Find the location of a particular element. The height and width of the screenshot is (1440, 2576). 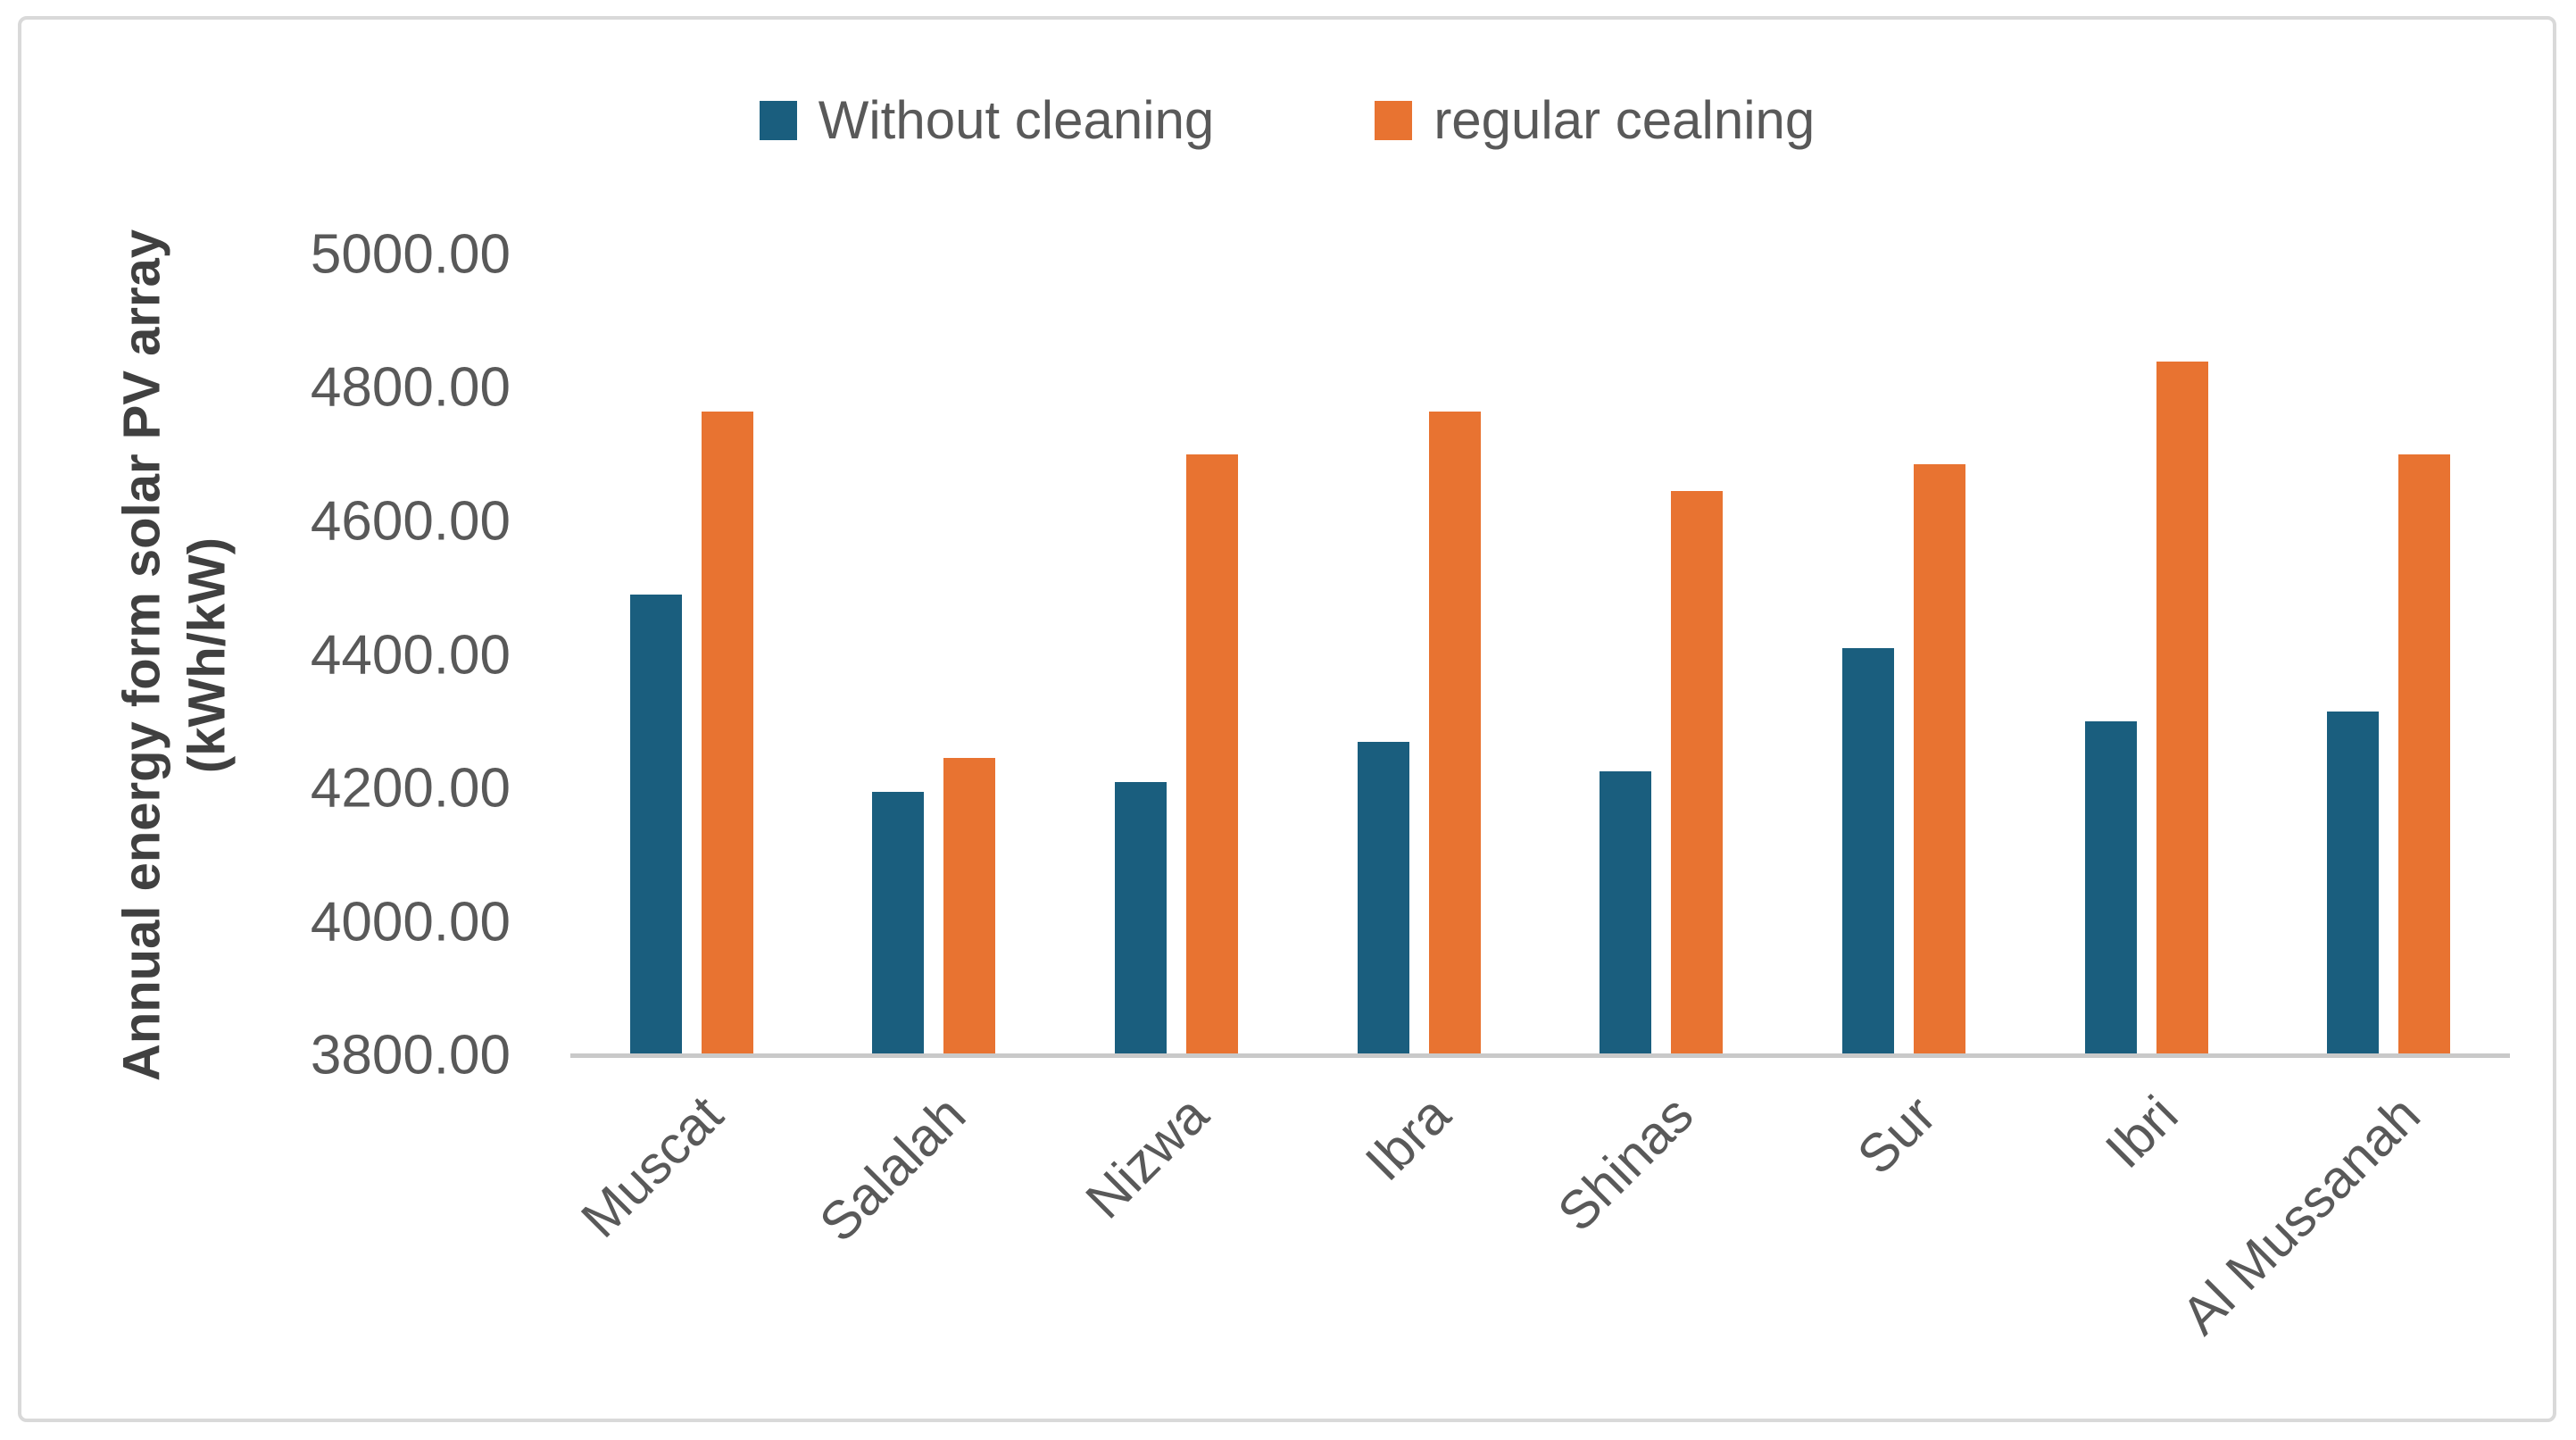

legend-label: regular cealning is located at coordinates (1625, 120).